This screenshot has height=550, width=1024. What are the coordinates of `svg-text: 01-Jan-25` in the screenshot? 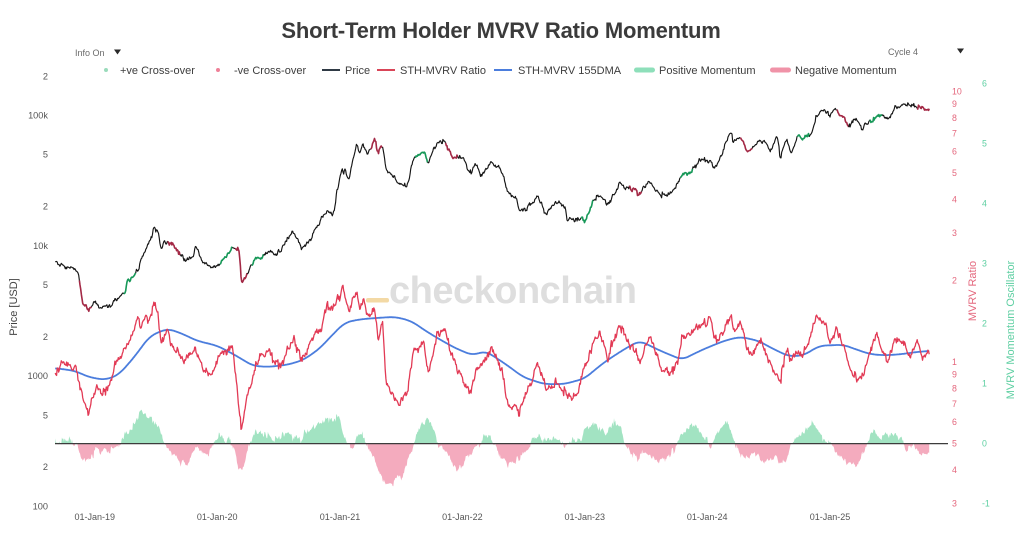 It's located at (830, 517).